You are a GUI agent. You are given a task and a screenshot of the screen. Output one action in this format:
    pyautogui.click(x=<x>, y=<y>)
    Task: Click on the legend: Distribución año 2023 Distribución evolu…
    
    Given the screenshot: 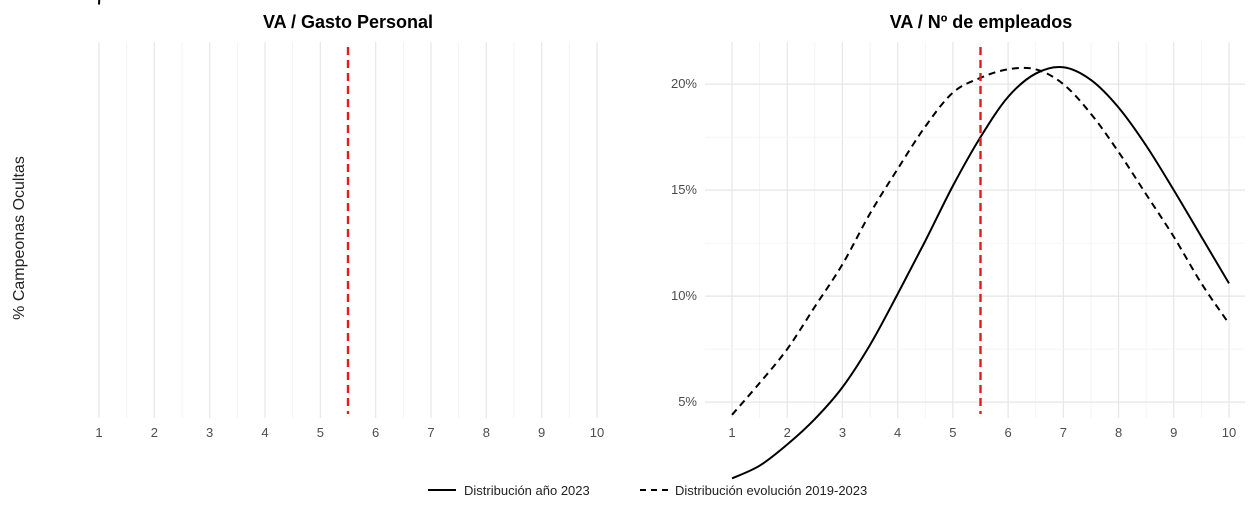 What is the action you would take?
    pyautogui.click(x=647, y=490)
    